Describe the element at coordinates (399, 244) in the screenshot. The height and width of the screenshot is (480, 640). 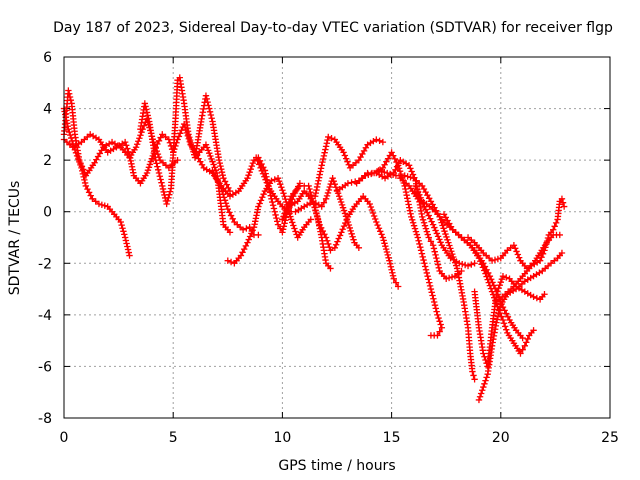
I see `series-line` at that location.